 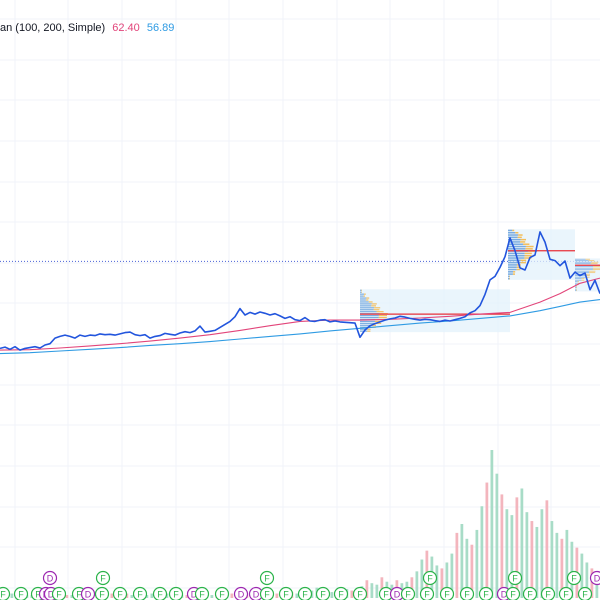 I want to click on volume-profile-box, so click(x=435, y=311).